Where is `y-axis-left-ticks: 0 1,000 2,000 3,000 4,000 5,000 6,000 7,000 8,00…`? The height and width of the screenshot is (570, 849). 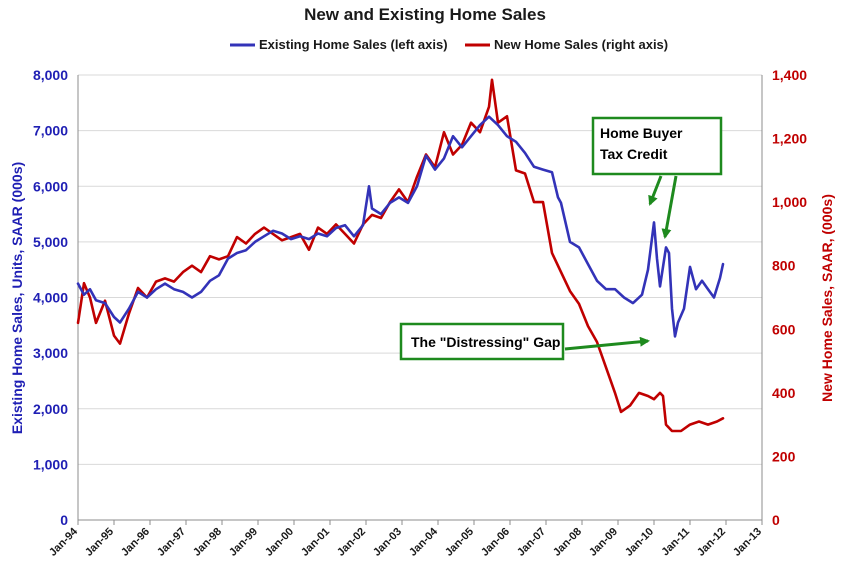
y-axis-left-ticks: 0 1,000 2,000 3,000 4,000 5,000 6,000 7,000 8,00… is located at coordinates (50, 297).